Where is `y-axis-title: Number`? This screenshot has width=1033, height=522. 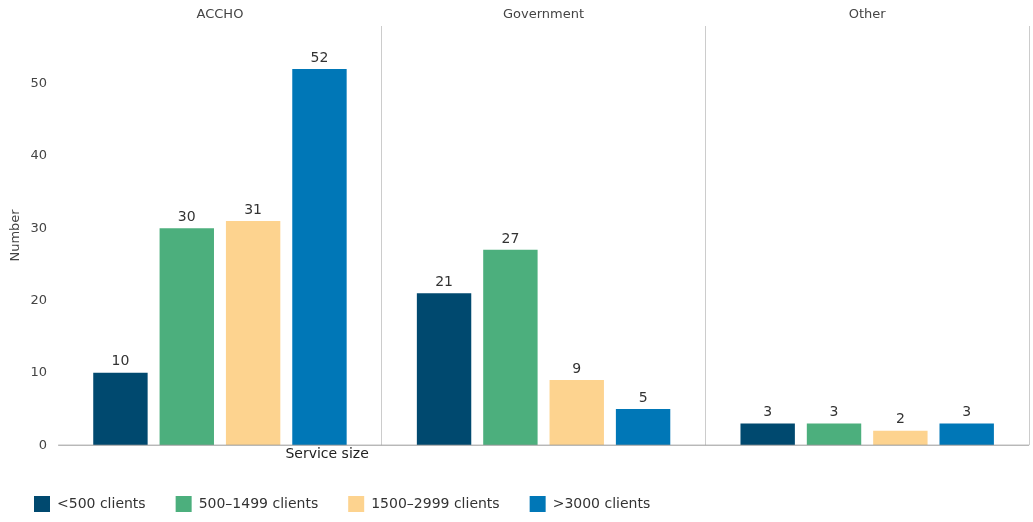 y-axis-title: Number is located at coordinates (15, 235).